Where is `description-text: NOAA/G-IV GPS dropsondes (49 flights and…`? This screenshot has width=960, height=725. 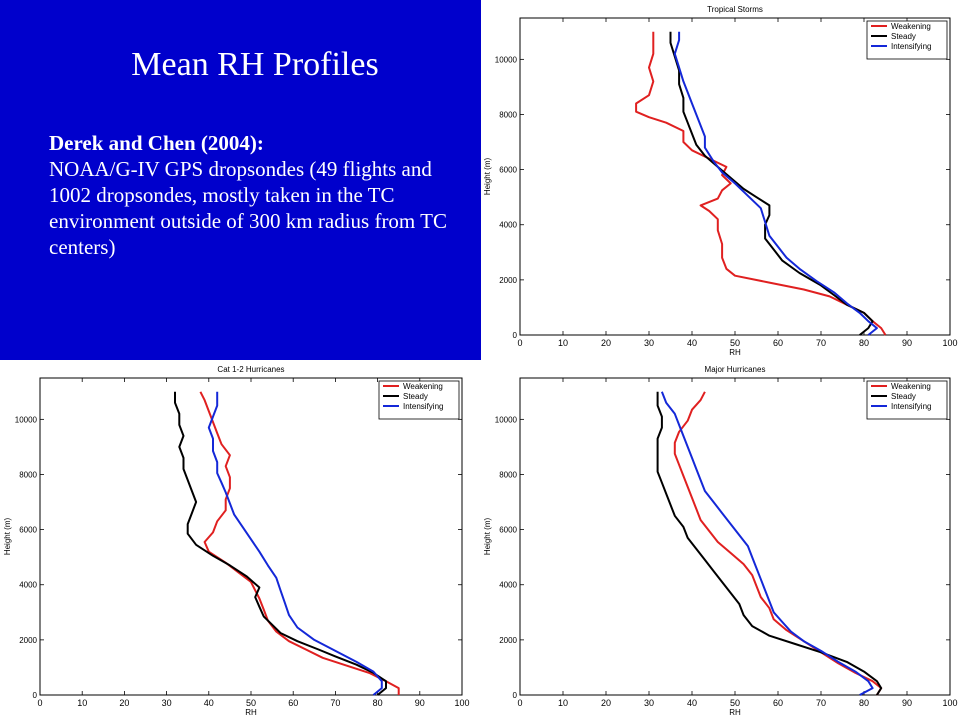
description-text: NOAA/G-IV GPS dropsondes (49 flights and… is located at coordinates (248, 208).